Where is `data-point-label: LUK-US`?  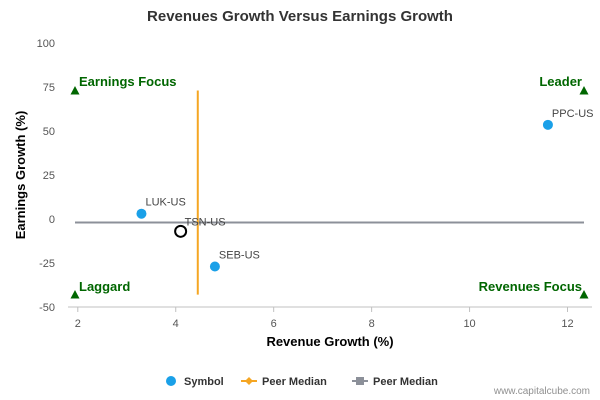 data-point-label: LUK-US is located at coordinates (165, 203).